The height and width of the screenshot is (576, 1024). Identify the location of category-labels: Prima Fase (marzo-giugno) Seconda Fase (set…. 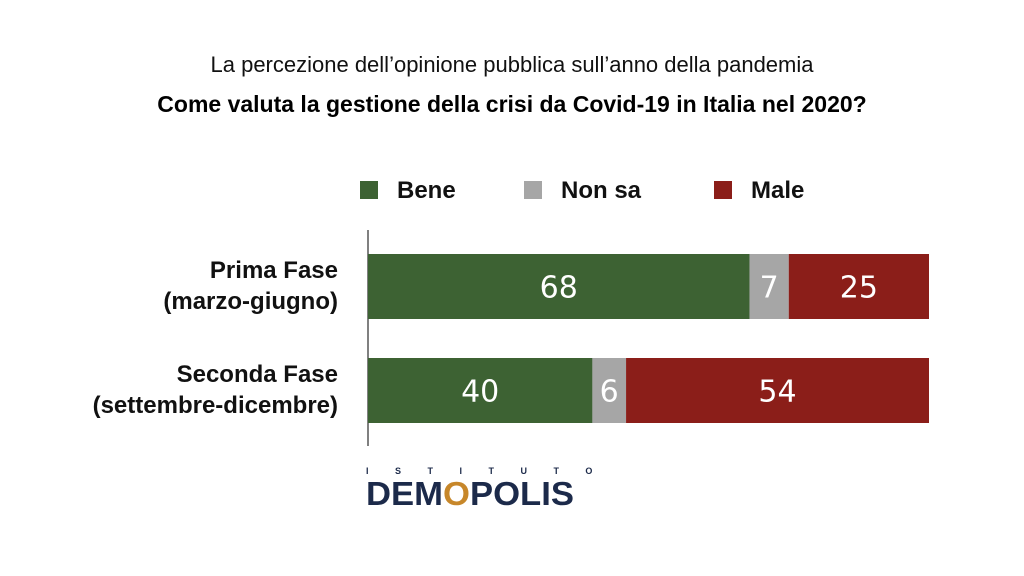
(215, 338).